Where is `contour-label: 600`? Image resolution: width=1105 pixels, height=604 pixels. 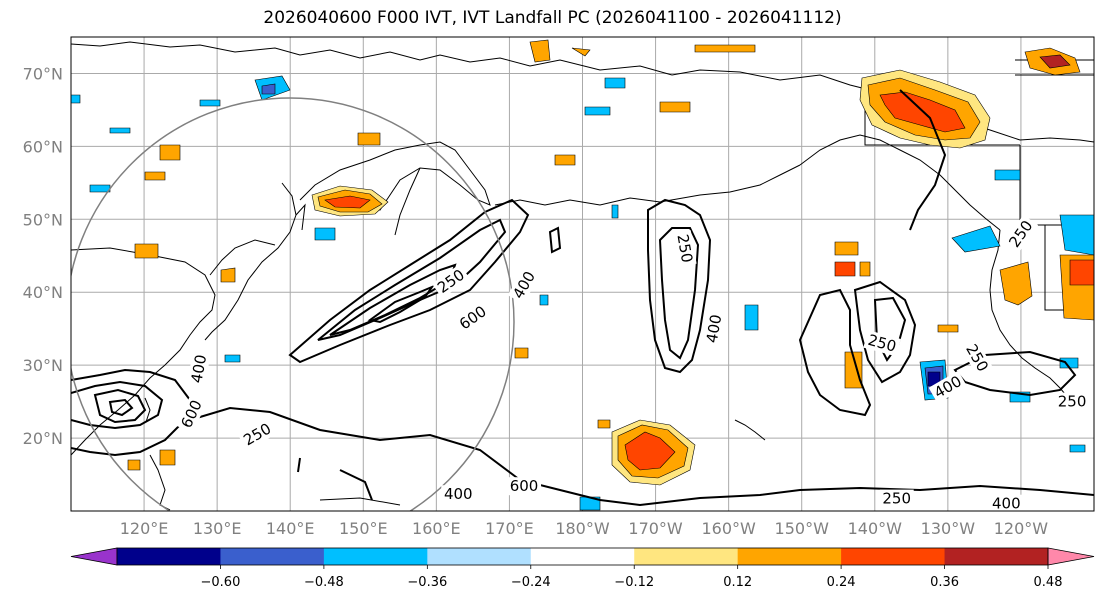
contour-label: 600 is located at coordinates (524, 486).